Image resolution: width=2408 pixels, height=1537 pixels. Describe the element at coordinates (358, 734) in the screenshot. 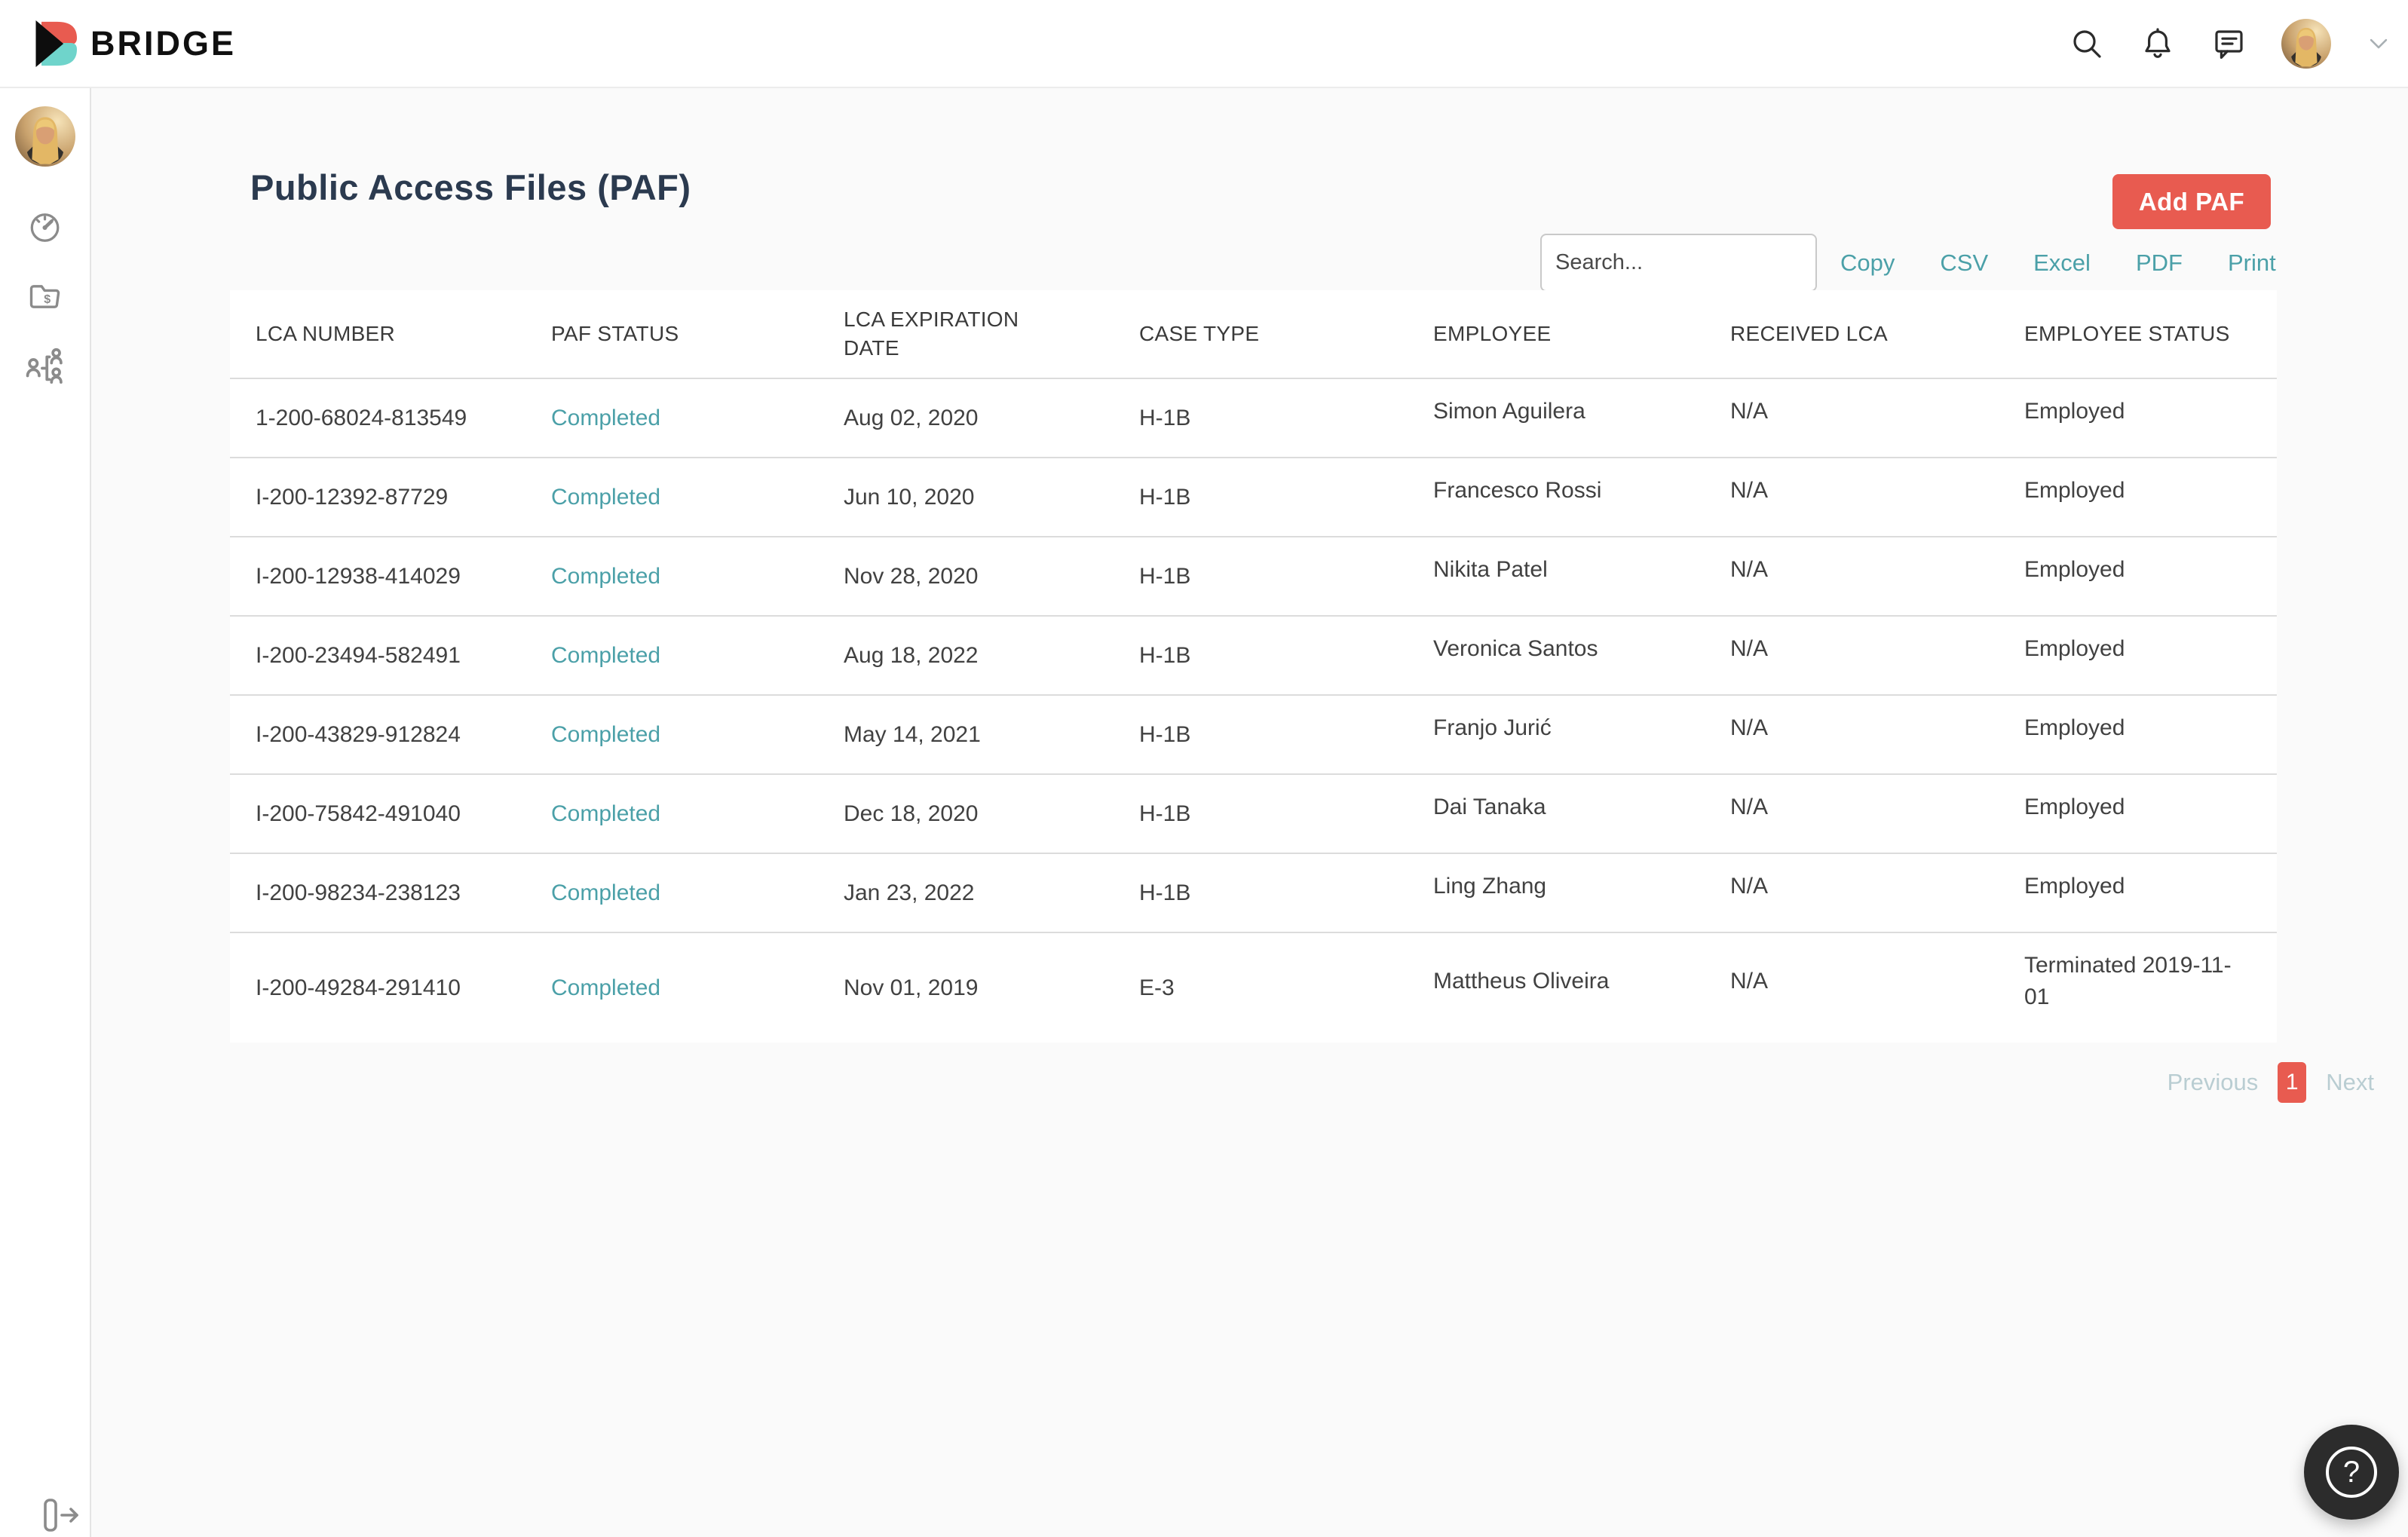

I see `lca-number-cell: I-200-43829-912824` at that location.